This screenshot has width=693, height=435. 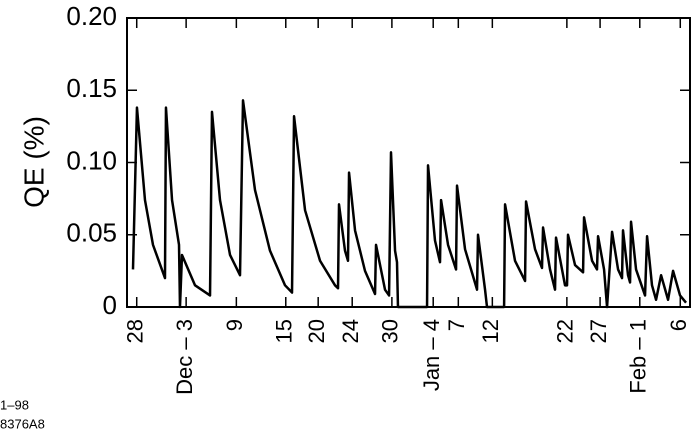 What do you see at coordinates (638, 356) in the screenshot?
I see `x-tick-label: Feb – 1` at bounding box center [638, 356].